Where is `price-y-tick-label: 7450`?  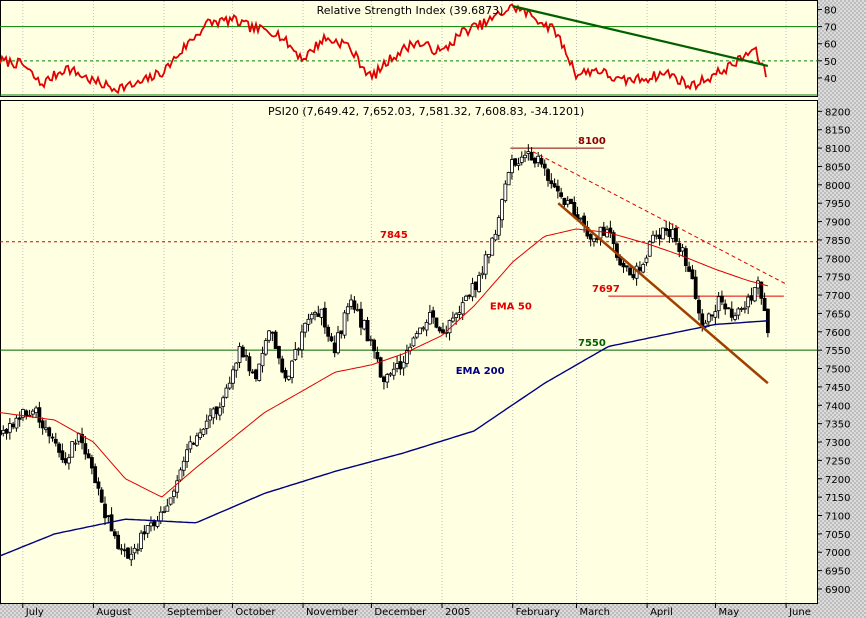
price-y-tick-label: 7450 is located at coordinates (837, 388).